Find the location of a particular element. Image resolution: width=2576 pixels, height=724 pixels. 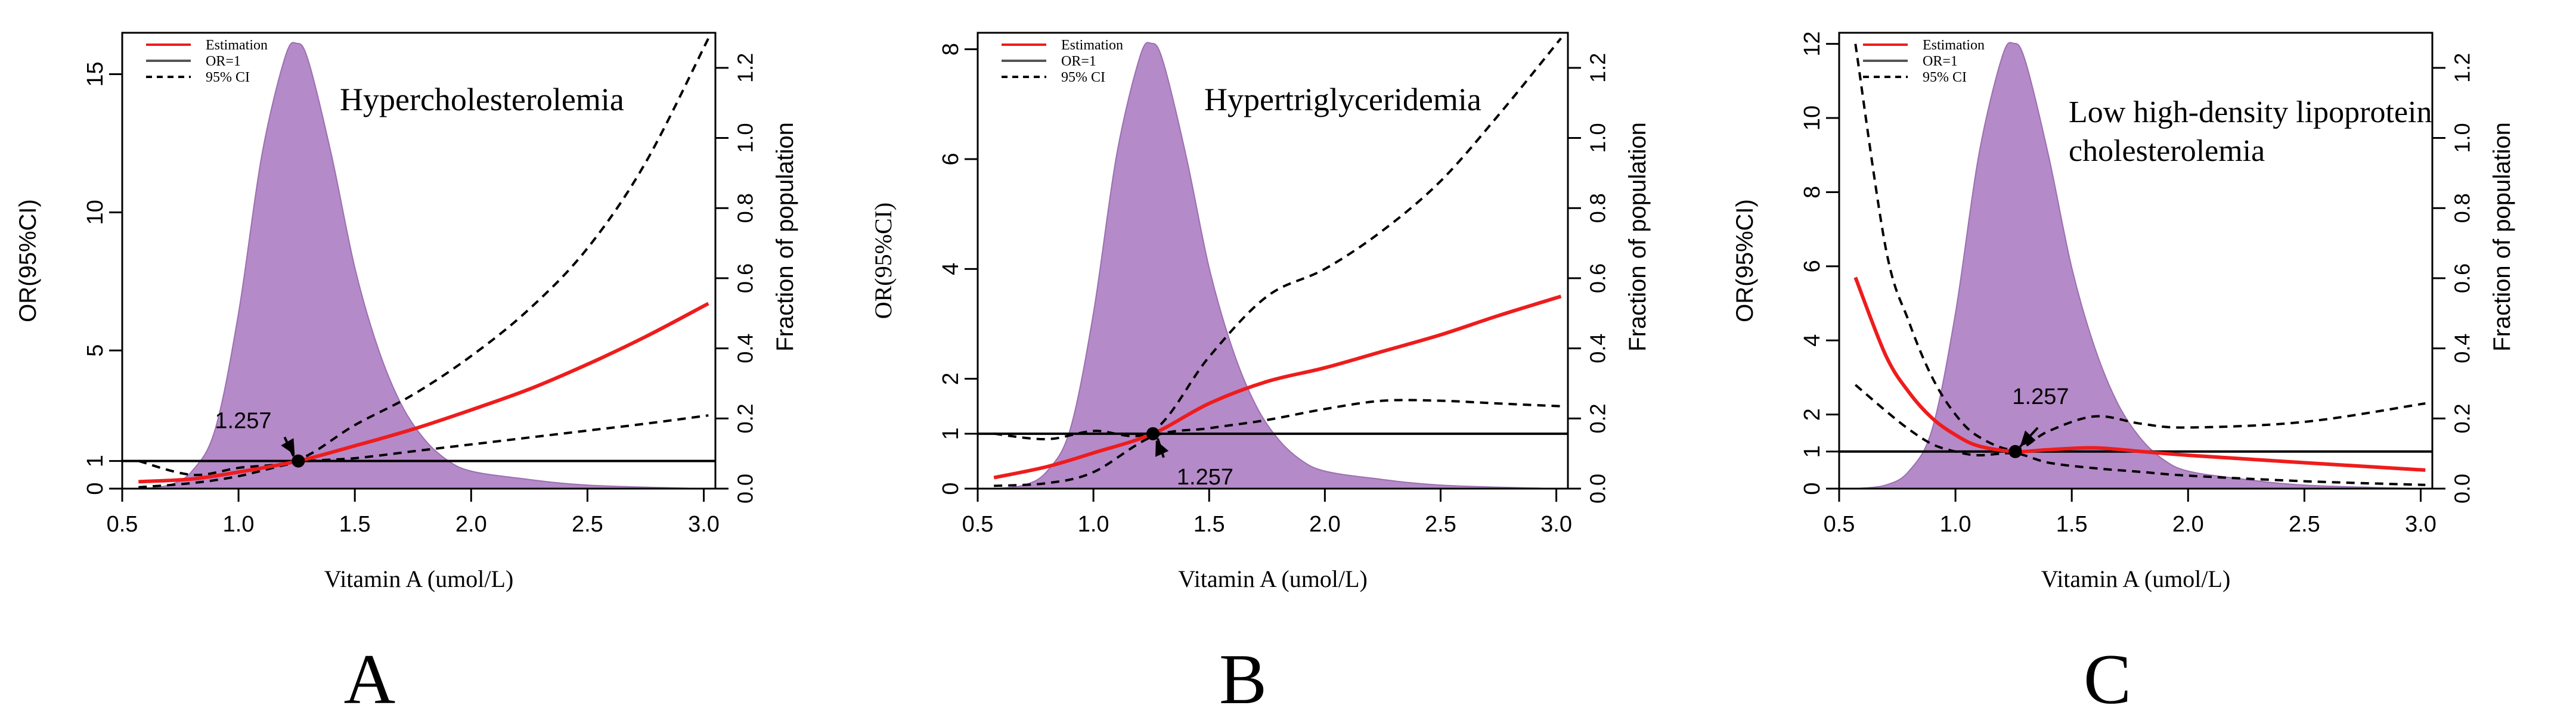

panel-c-y-tick-label: 4 is located at coordinates (1812, 340).